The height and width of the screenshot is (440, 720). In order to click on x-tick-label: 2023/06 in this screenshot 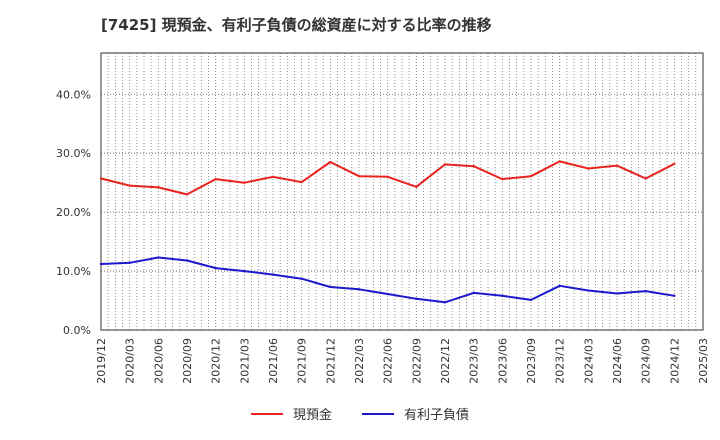, I will do `click(502, 361)`.